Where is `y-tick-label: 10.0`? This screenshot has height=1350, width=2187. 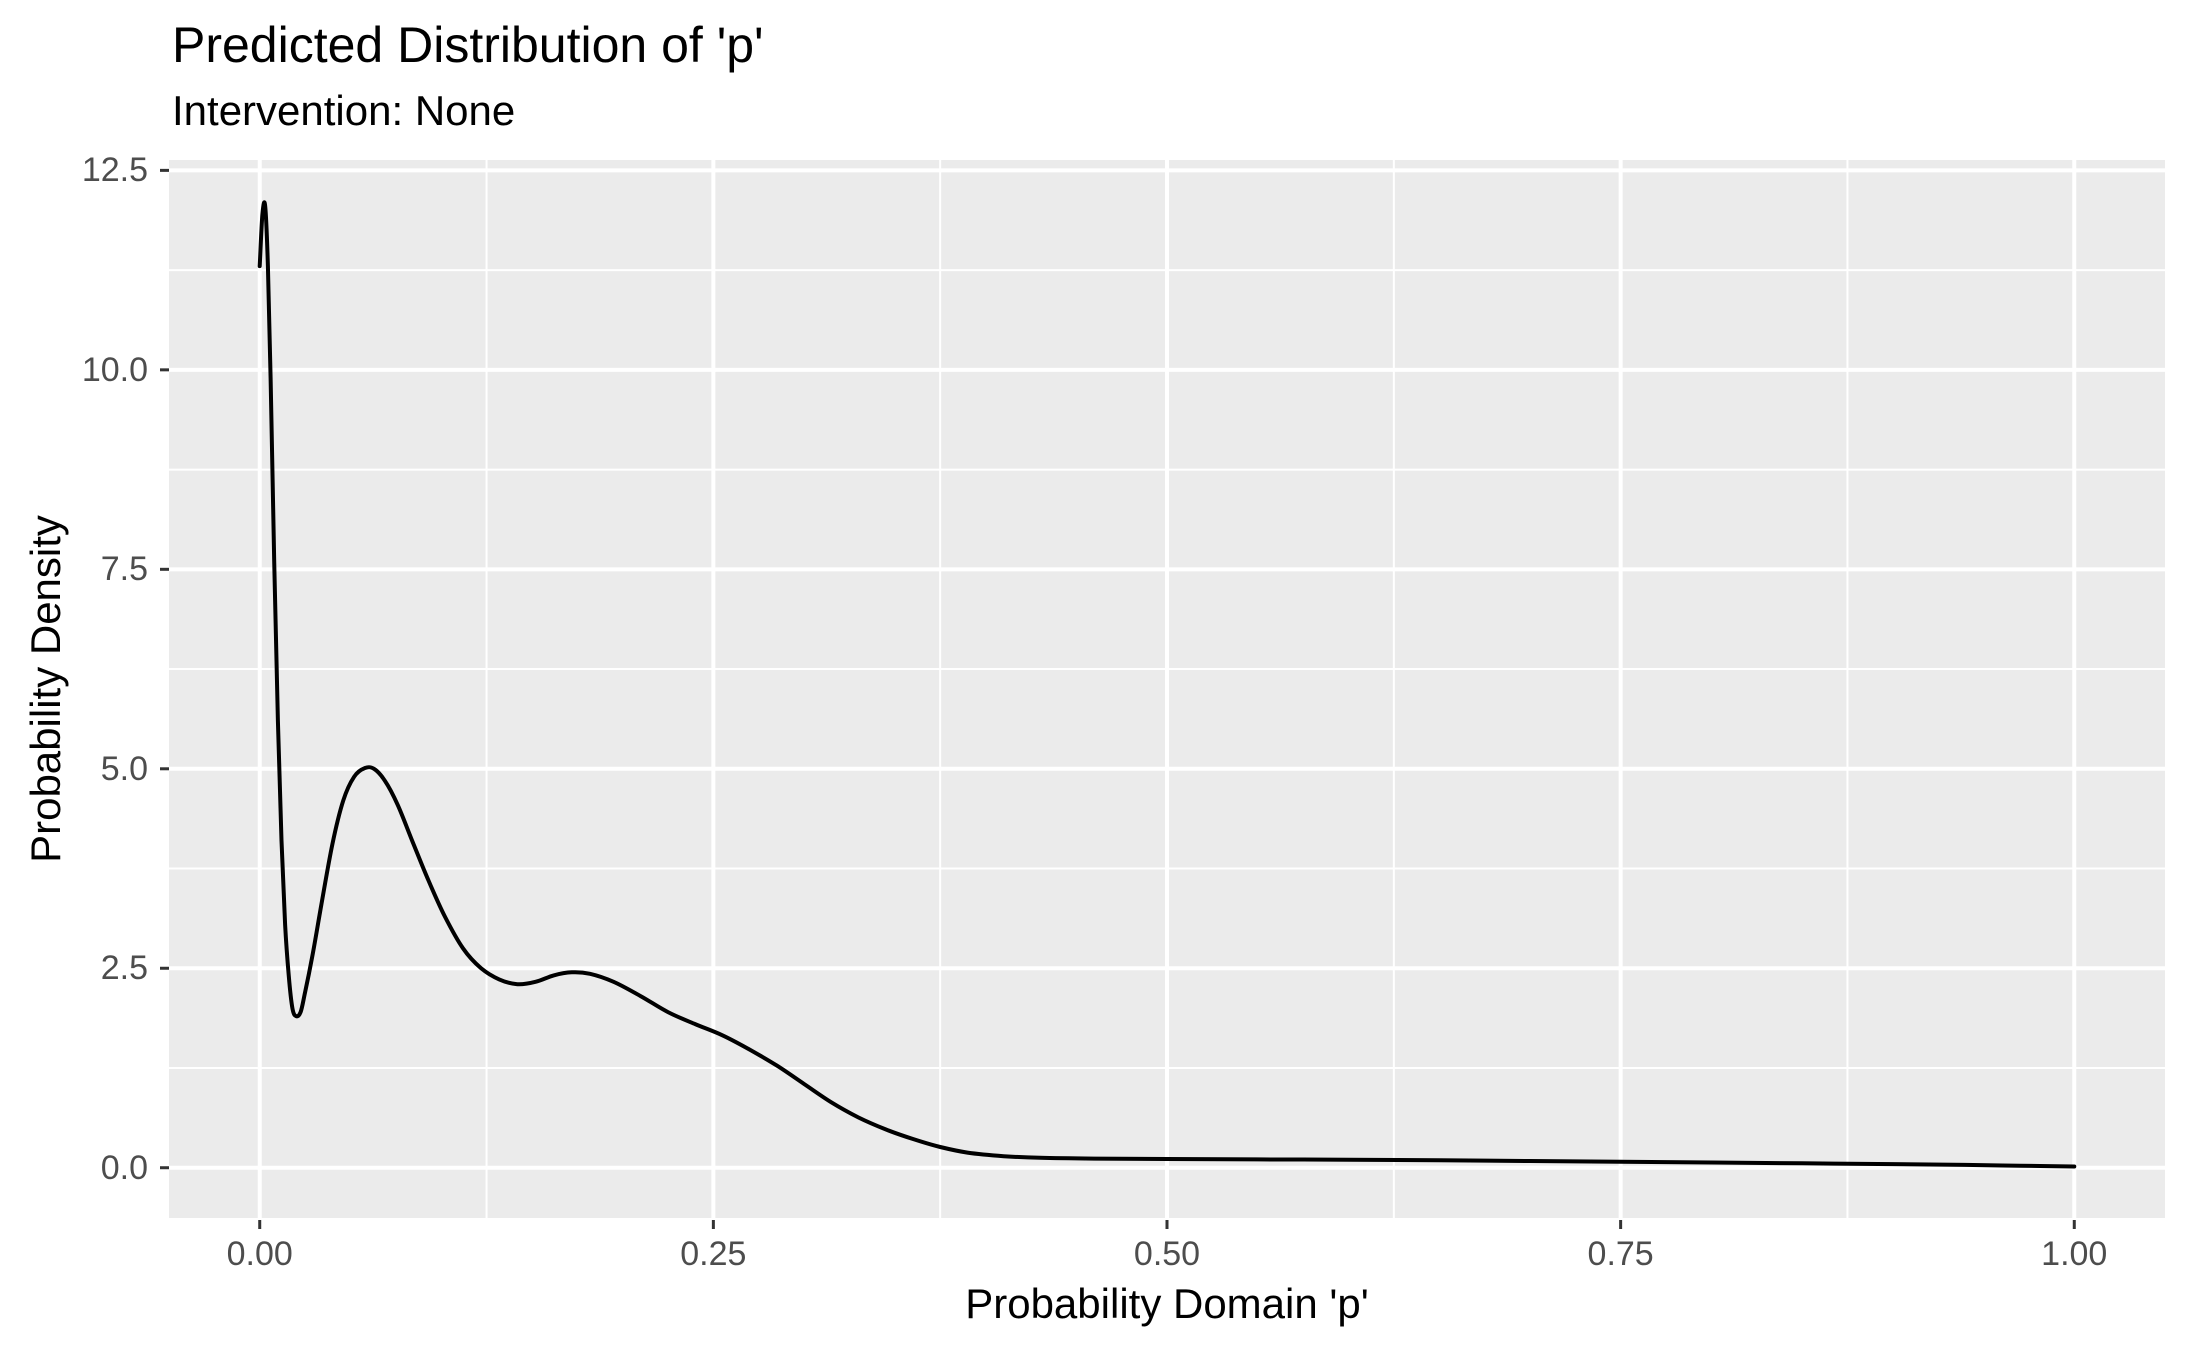 y-tick-label: 10.0 is located at coordinates (114, 369).